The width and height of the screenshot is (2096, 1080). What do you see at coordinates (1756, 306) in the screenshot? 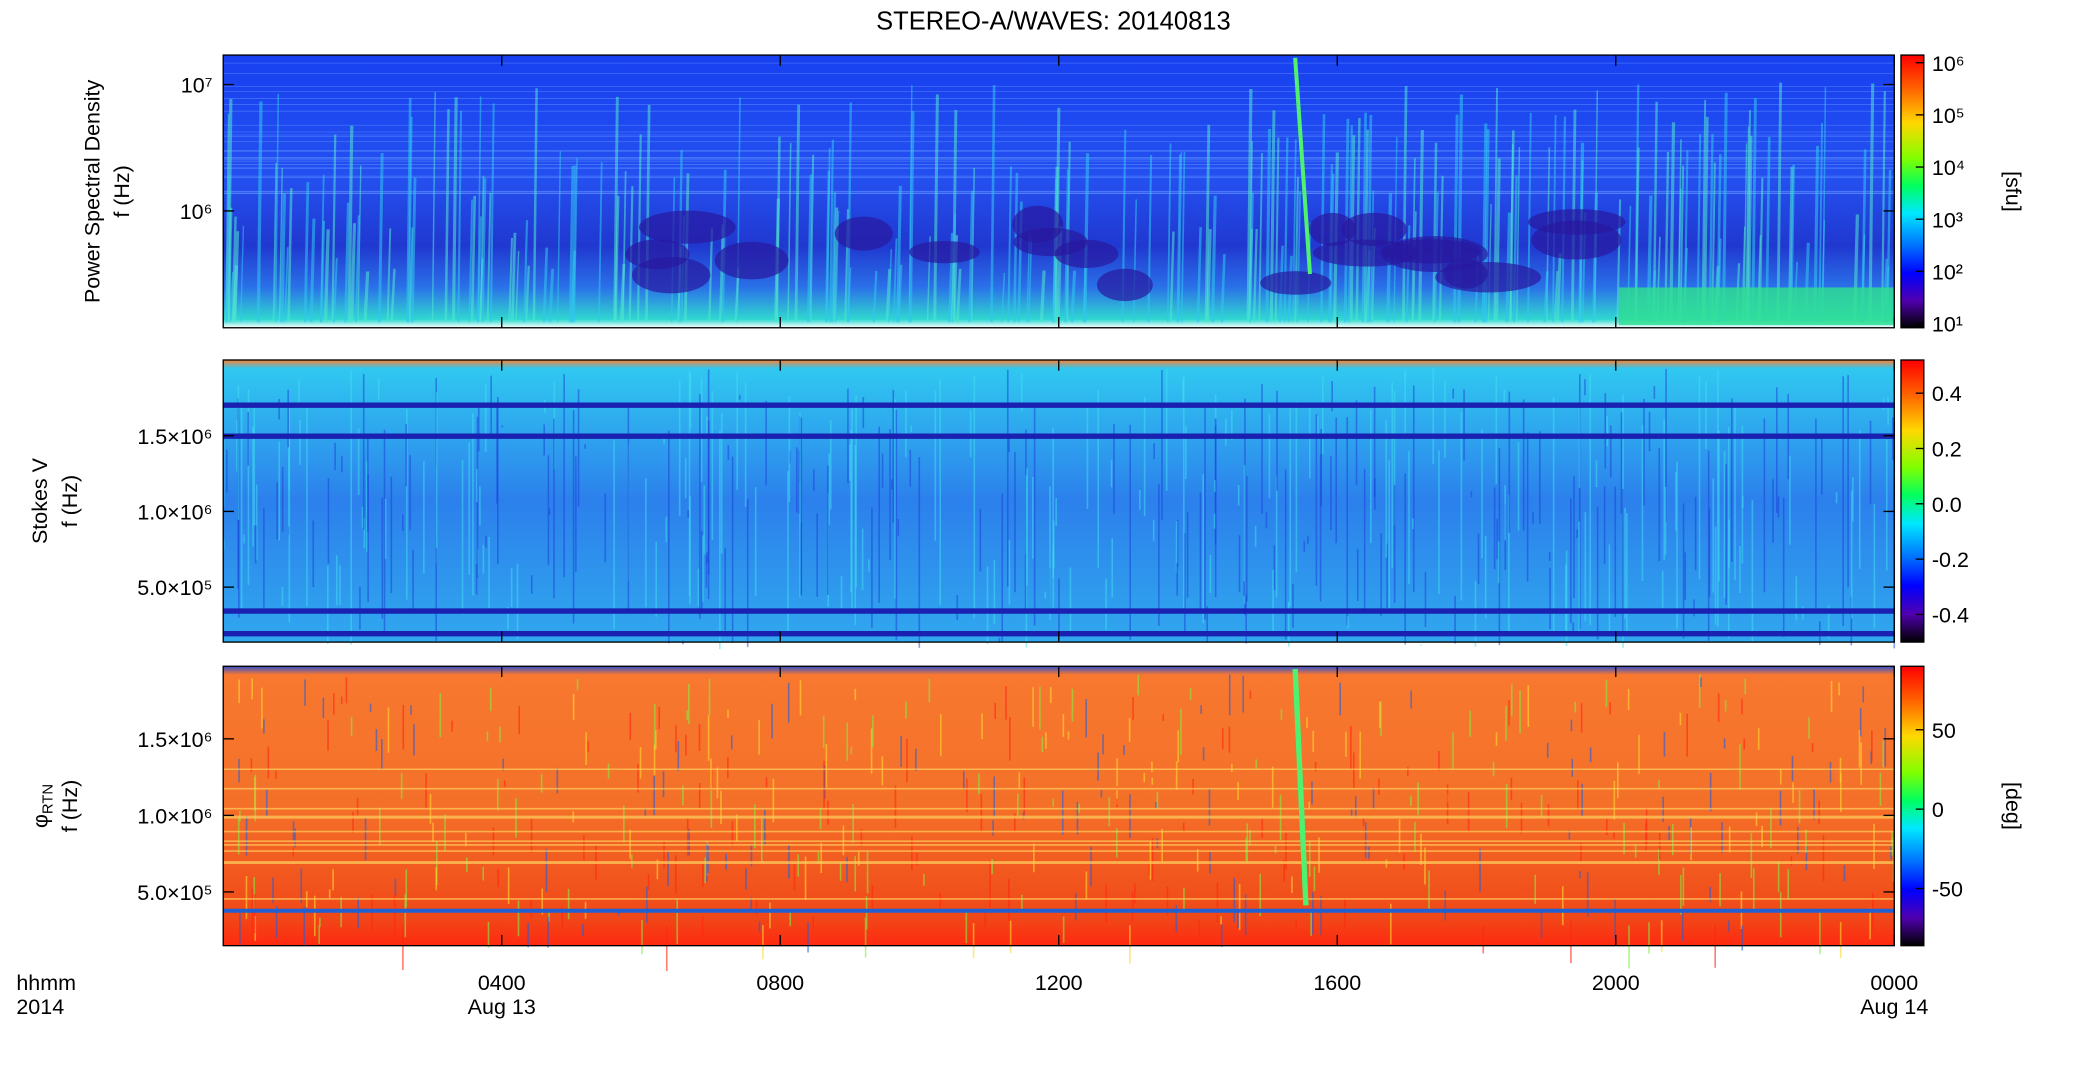
I see `texture-band` at bounding box center [1756, 306].